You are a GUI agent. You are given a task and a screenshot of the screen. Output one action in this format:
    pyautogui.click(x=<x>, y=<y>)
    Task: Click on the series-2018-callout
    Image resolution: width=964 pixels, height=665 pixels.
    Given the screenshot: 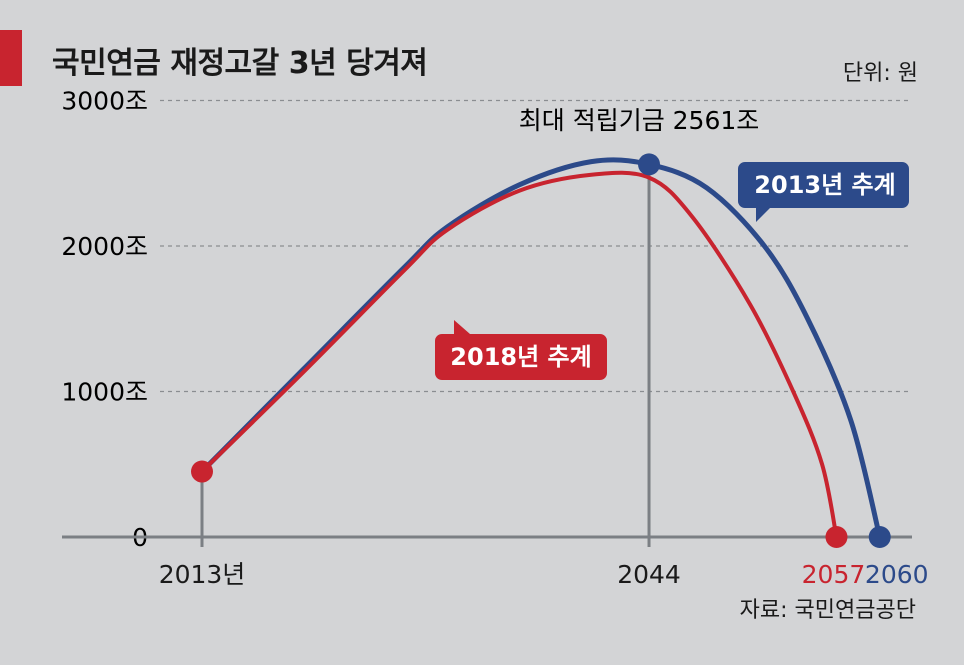 What is the action you would take?
    pyautogui.click(x=521, y=350)
    